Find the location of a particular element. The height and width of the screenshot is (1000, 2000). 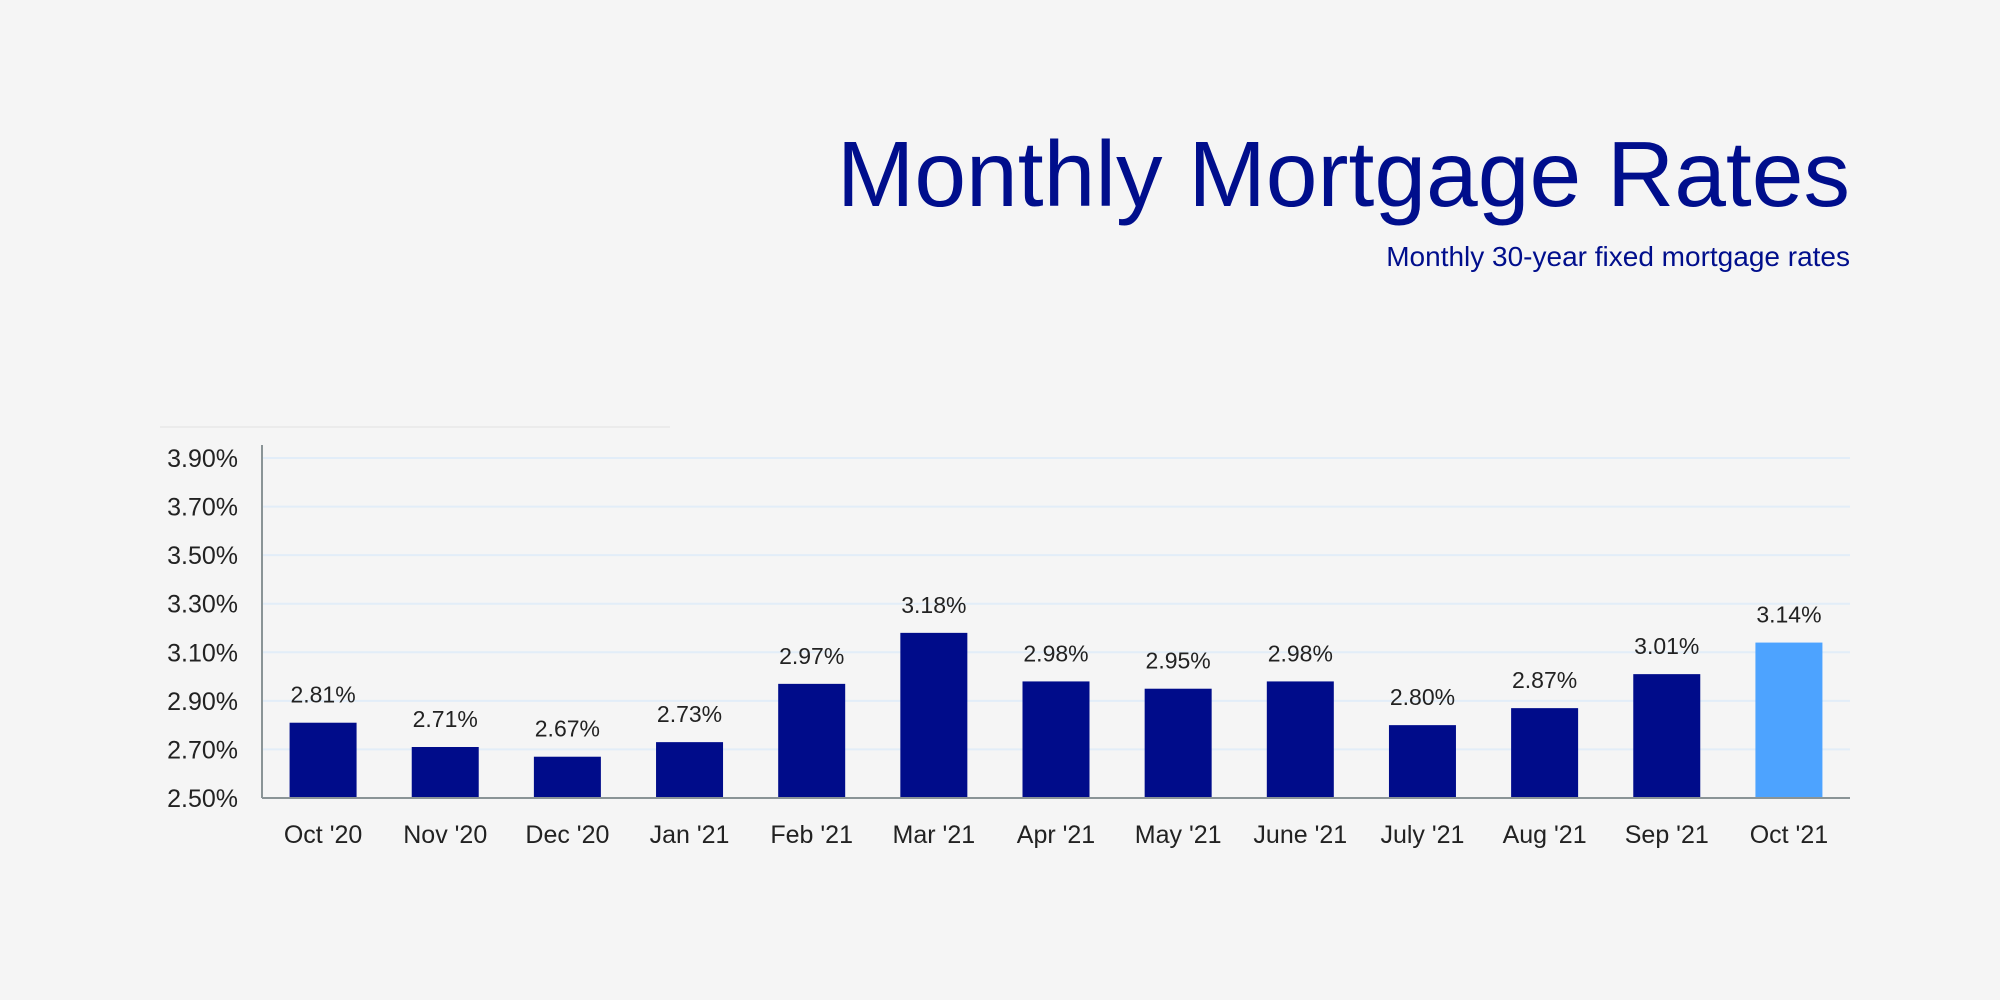

x-tick-label: Dec '20 is located at coordinates (567, 835).